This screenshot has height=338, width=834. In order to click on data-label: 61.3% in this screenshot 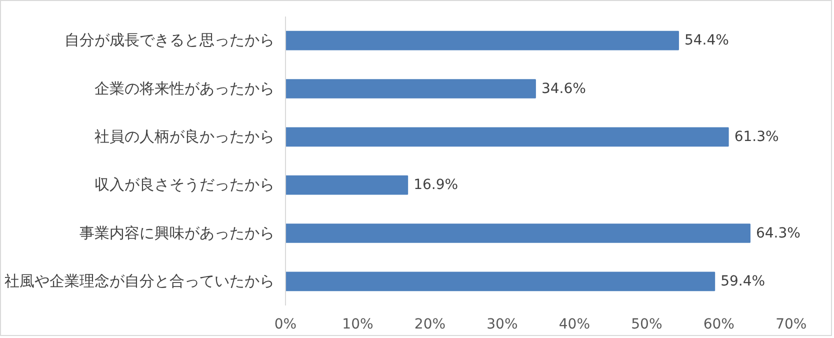, I will do `click(756, 136)`.